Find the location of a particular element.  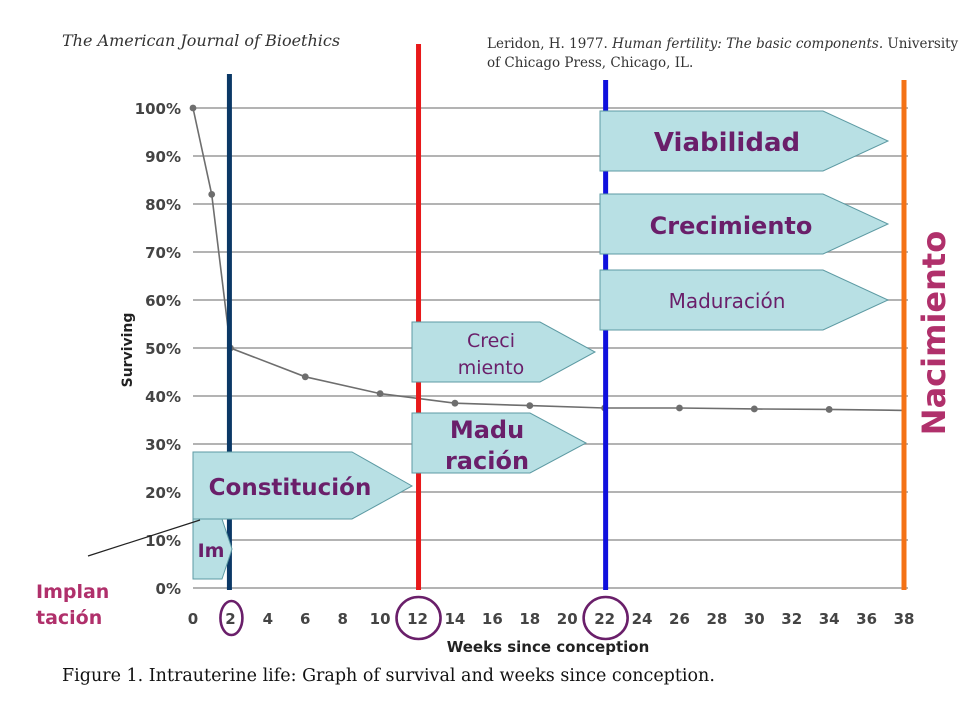

y-tick-label: 80% is located at coordinates (163, 205).